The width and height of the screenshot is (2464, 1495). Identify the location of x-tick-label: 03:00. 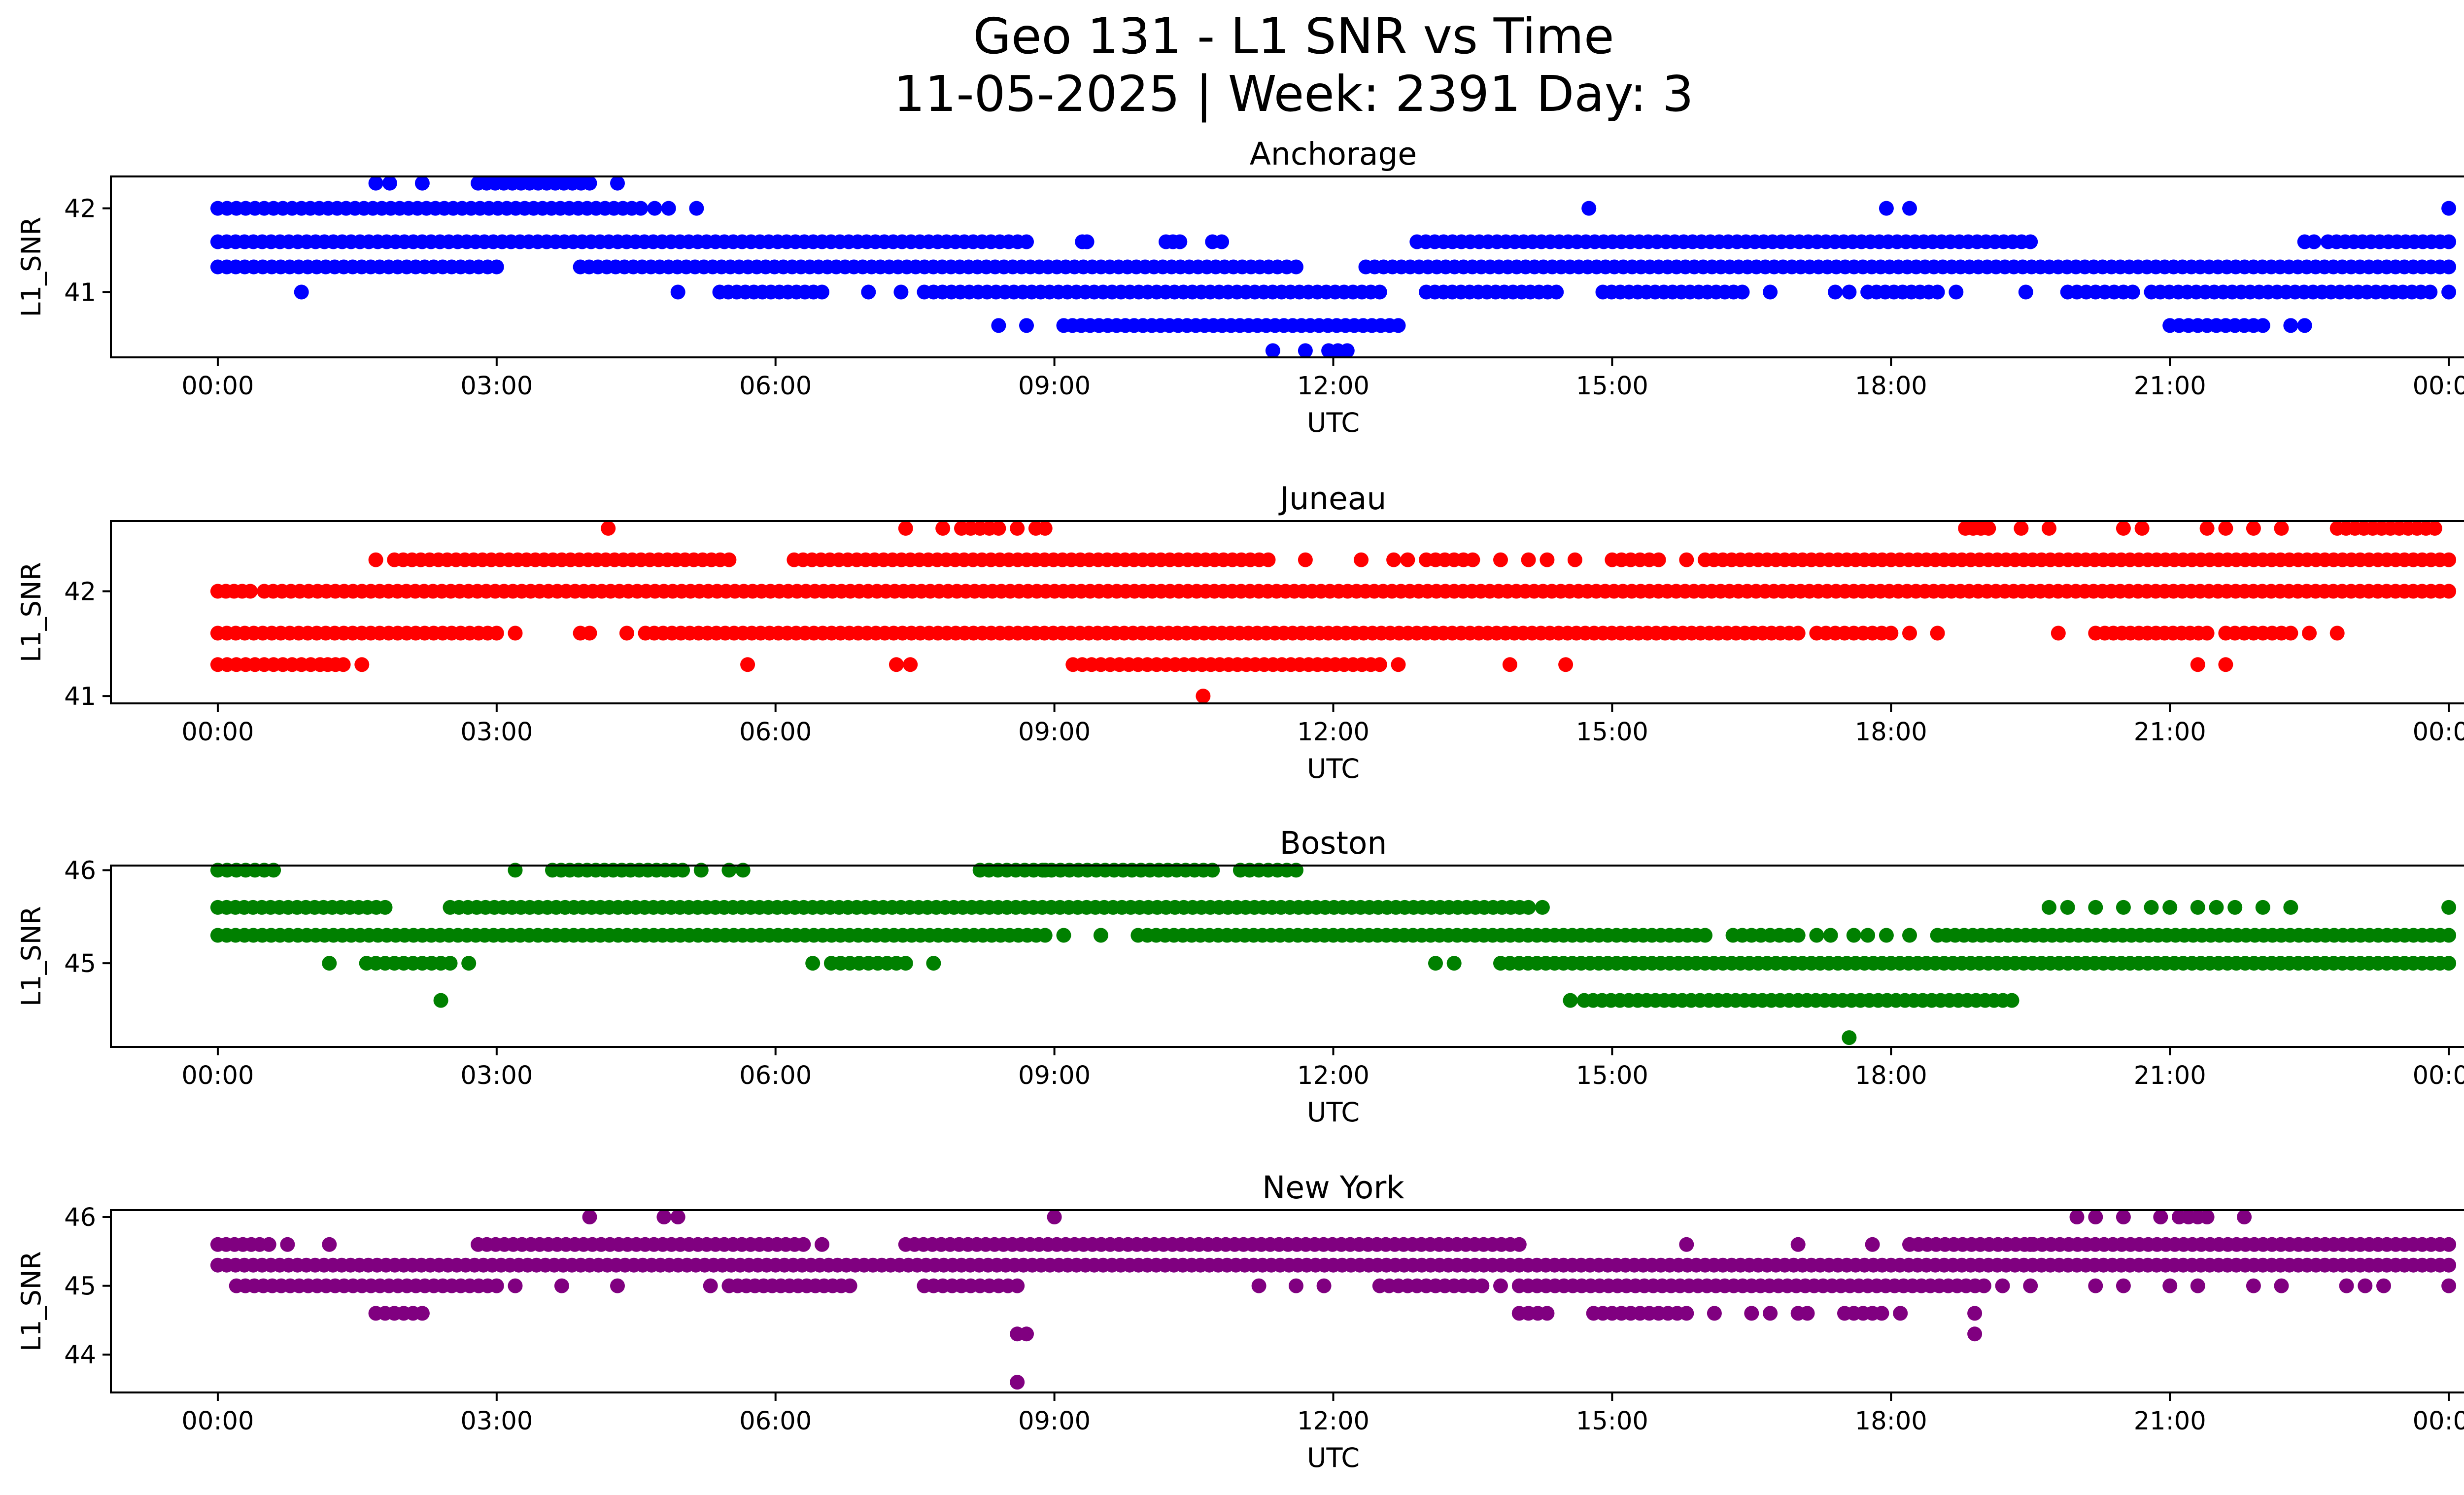
(496, 732).